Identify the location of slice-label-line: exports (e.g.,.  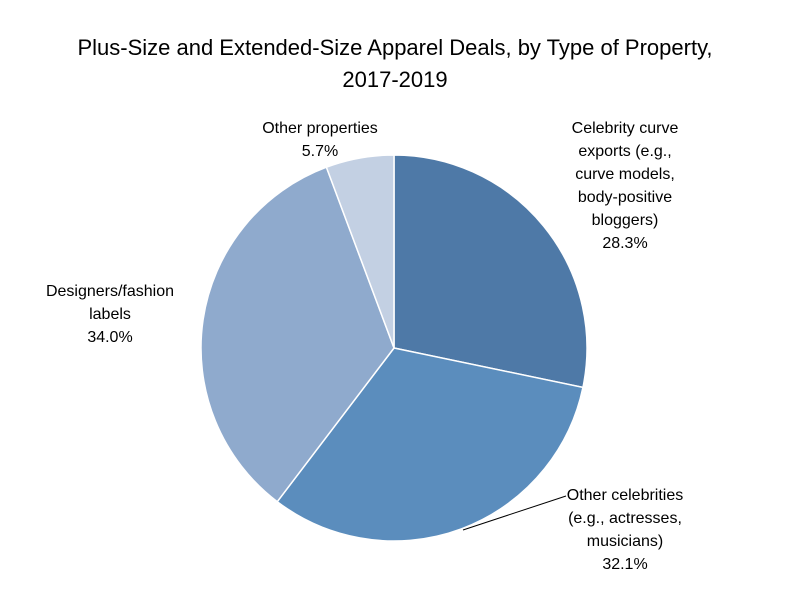
(625, 151).